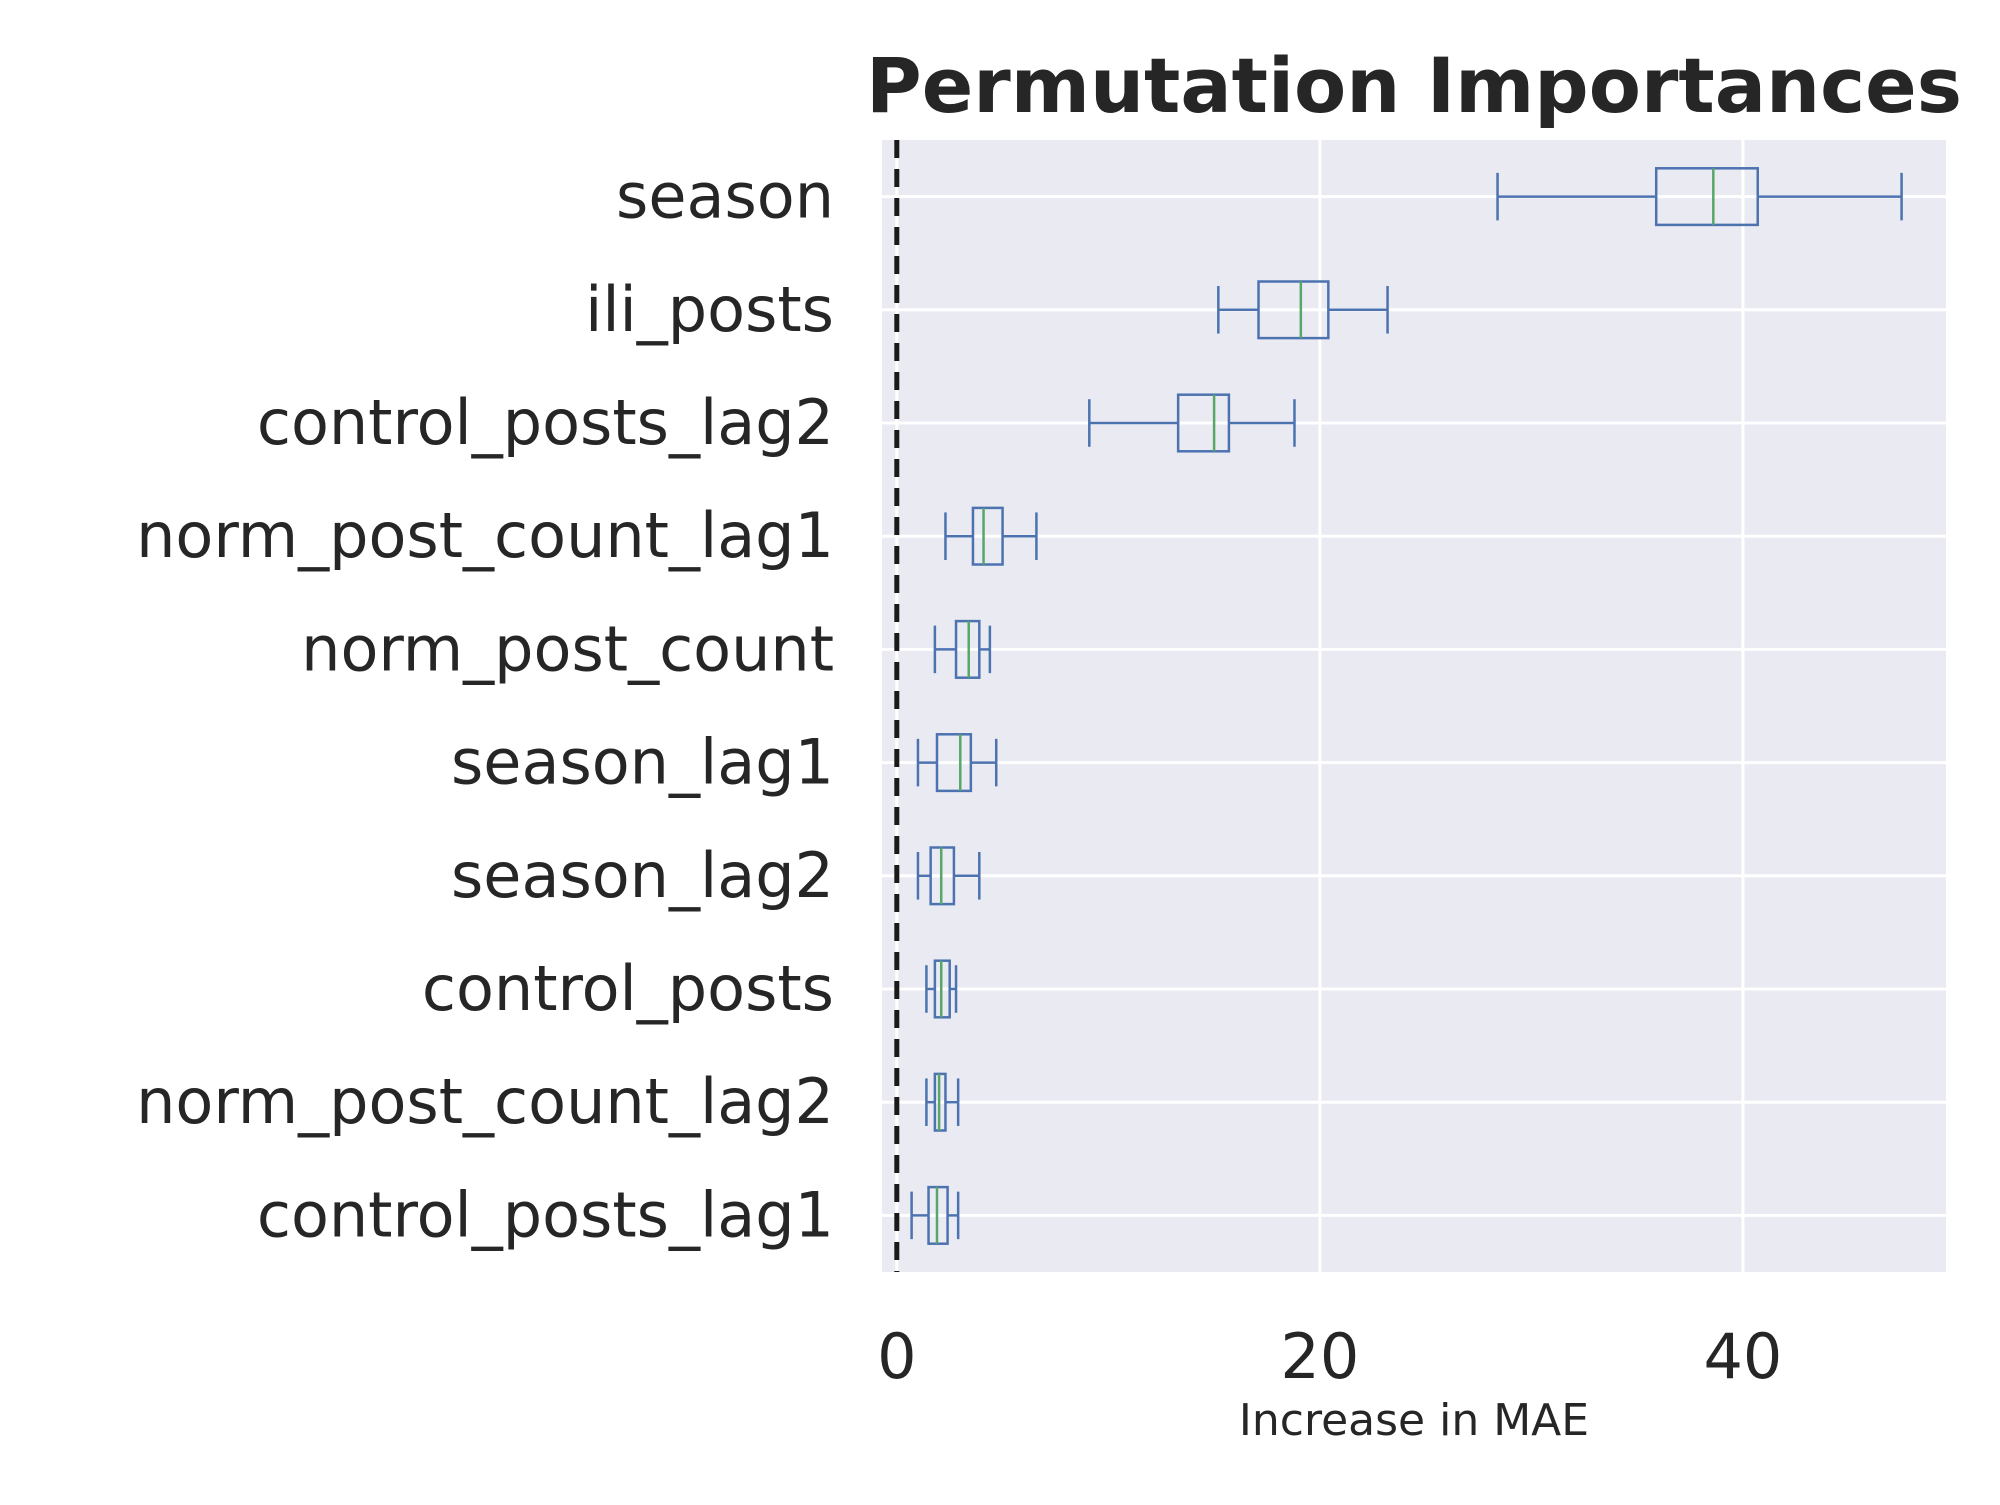  What do you see at coordinates (1319, 1356) in the screenshot?
I see `x-tick-label: 20` at bounding box center [1319, 1356].